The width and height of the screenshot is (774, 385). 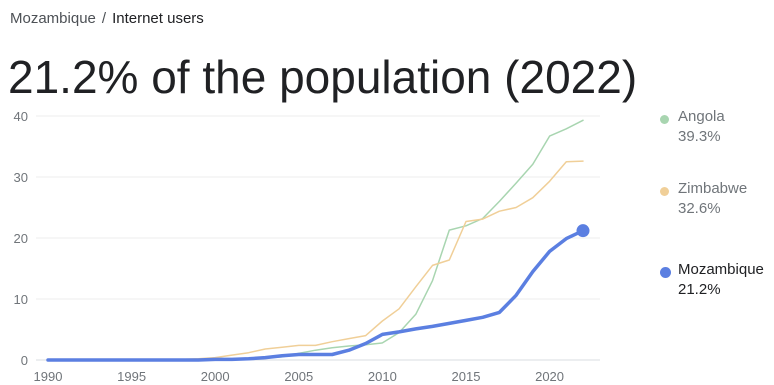 What do you see at coordinates (664, 119) in the screenshot?
I see `legend-dot-angola` at bounding box center [664, 119].